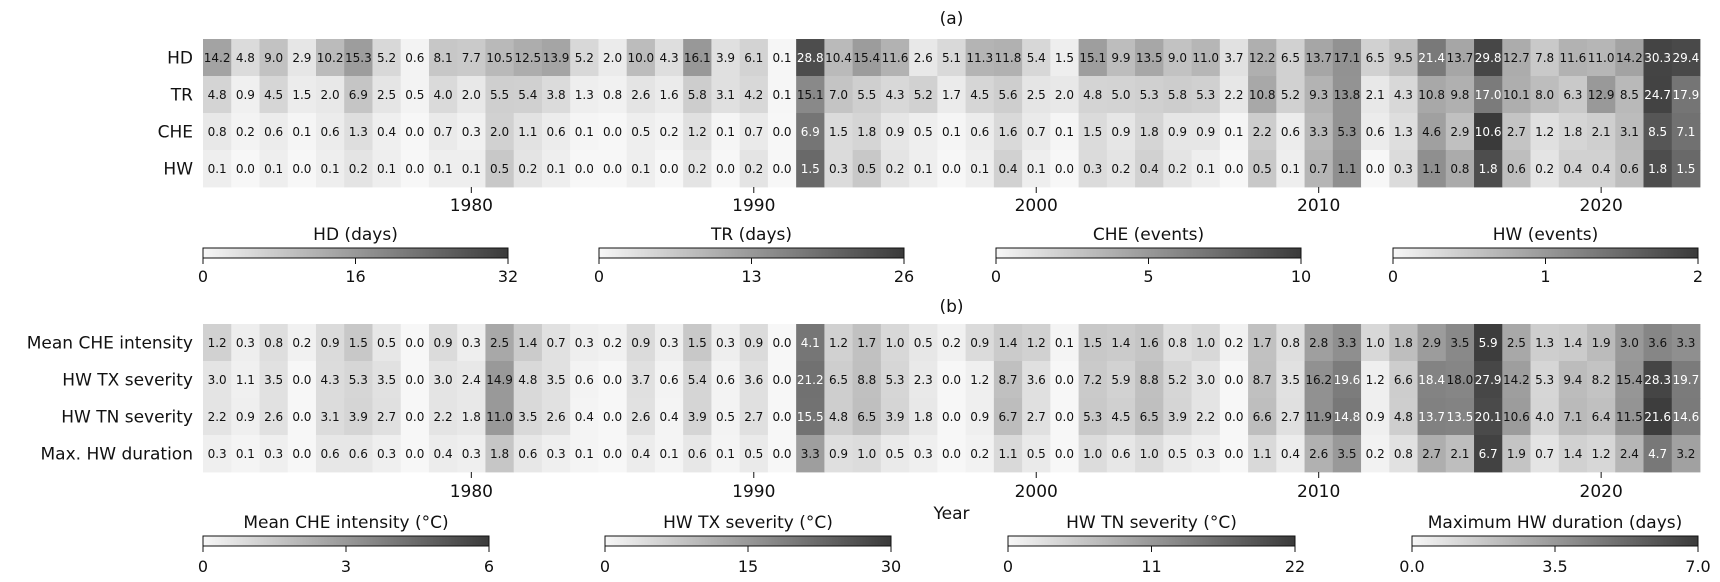  What do you see at coordinates (838, 343) in the screenshot?
I see `cell-label: 1.2` at bounding box center [838, 343].